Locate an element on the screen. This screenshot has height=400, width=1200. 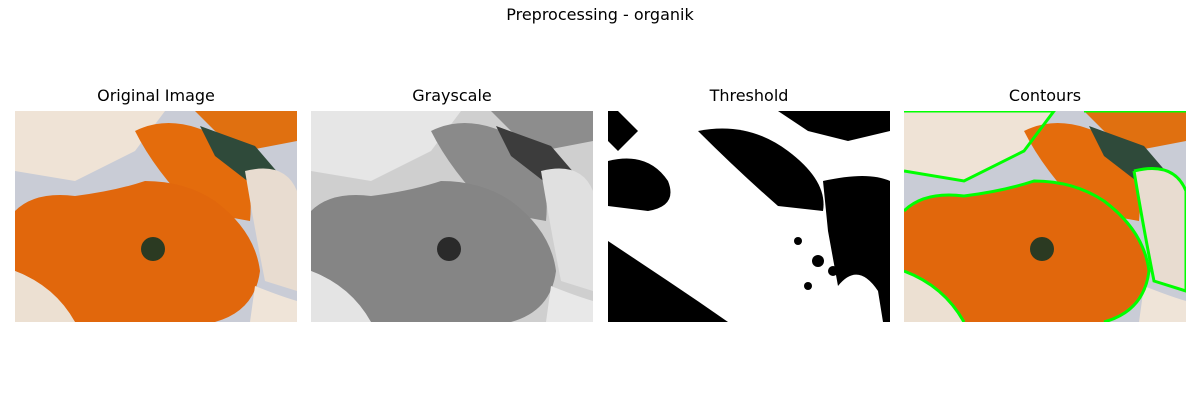
original-image is located at coordinates (156, 216).